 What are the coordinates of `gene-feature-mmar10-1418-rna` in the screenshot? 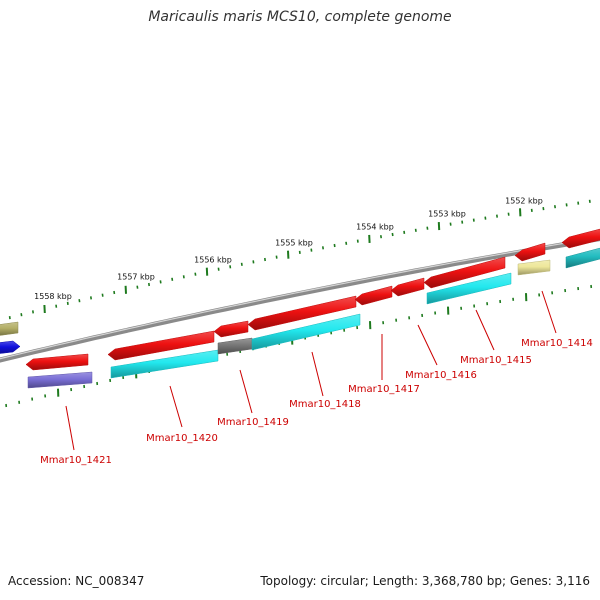 It's located at (306, 332).